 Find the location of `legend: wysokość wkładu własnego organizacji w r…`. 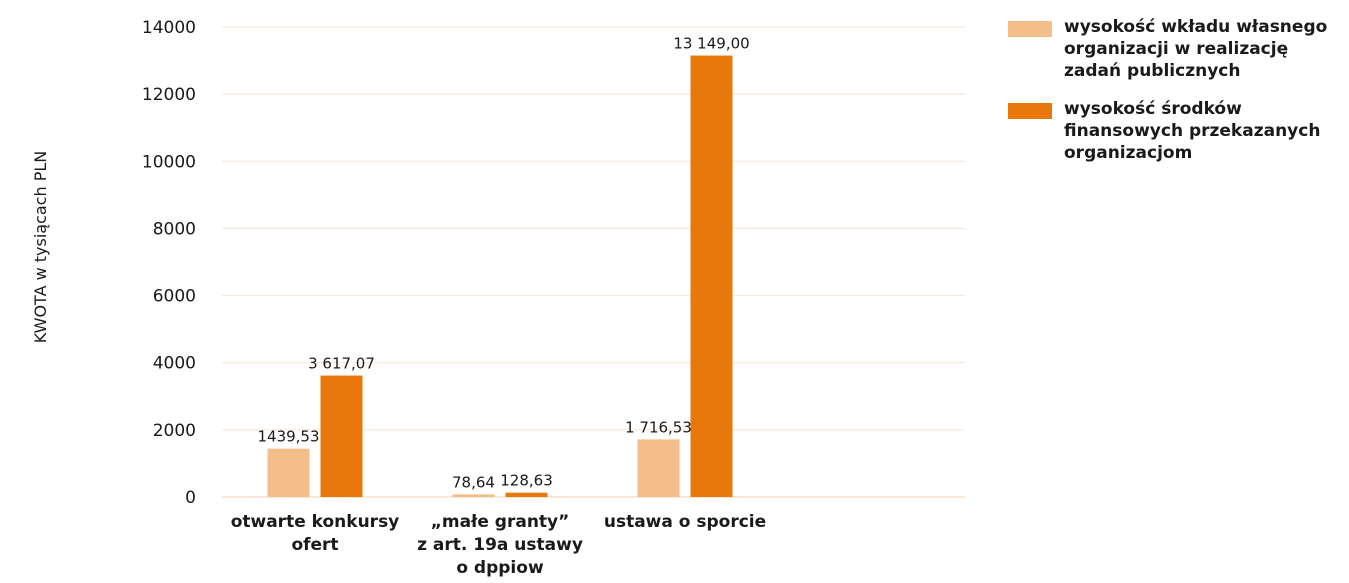

legend: wysokość wkładu własnego organizacji w r… is located at coordinates (1175, 98).